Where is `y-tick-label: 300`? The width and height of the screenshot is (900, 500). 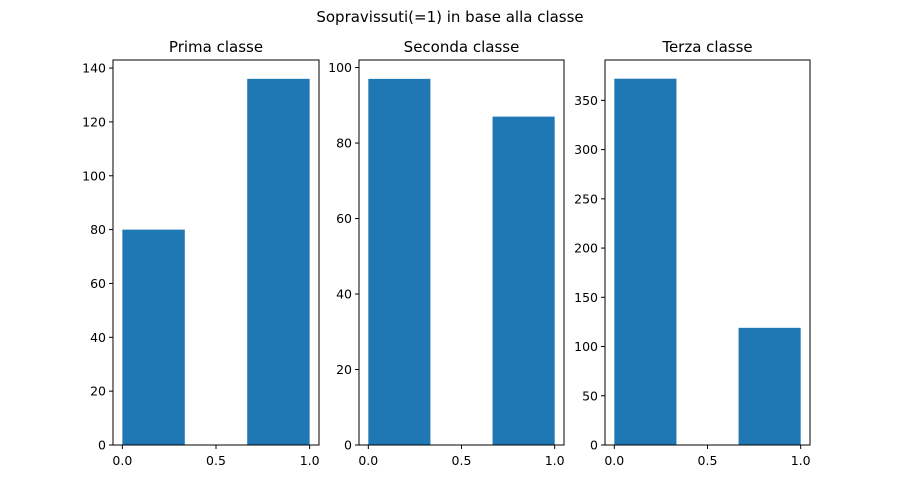 y-tick-label: 300 is located at coordinates (586, 149).